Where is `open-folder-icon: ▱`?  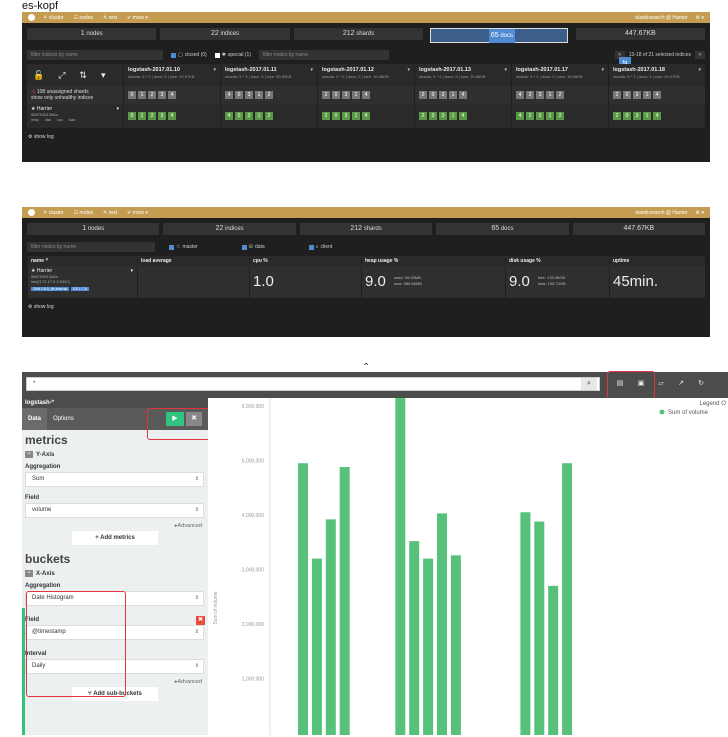 open-folder-icon: ▱ is located at coordinates (661, 383).